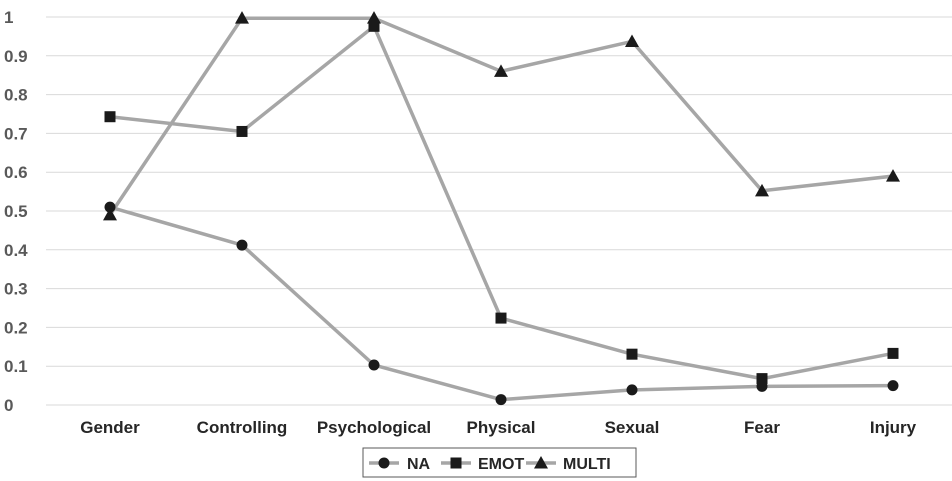 This screenshot has width=952, height=481. I want to click on legend-marker-emot, so click(456, 463).